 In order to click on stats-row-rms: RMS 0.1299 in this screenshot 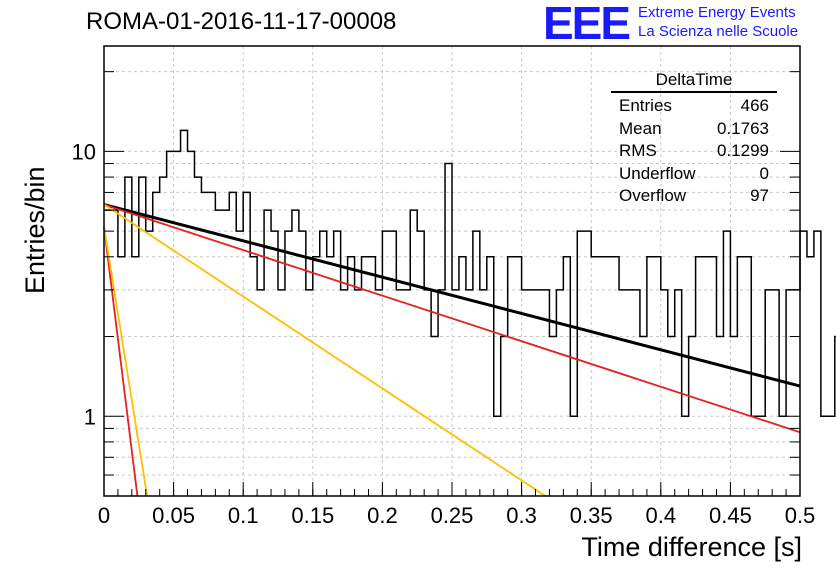, I will do `click(694, 151)`.